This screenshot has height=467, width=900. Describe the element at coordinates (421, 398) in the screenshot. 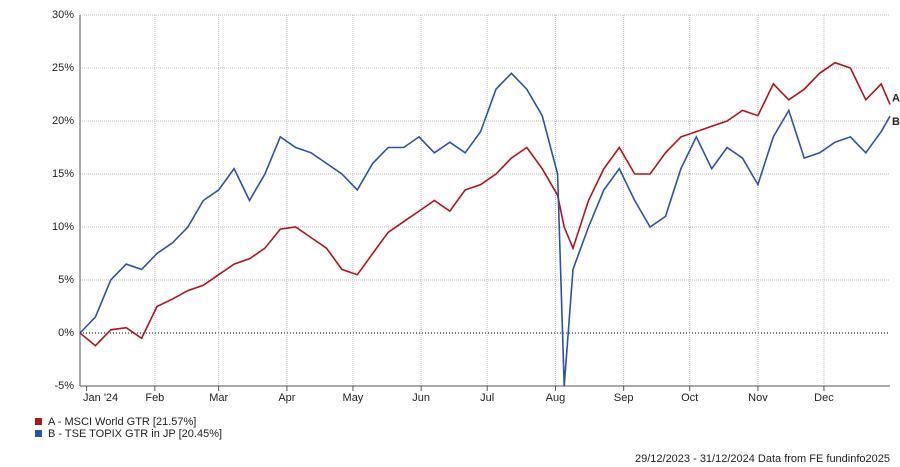

I see `x-tick-label: Jun` at that location.